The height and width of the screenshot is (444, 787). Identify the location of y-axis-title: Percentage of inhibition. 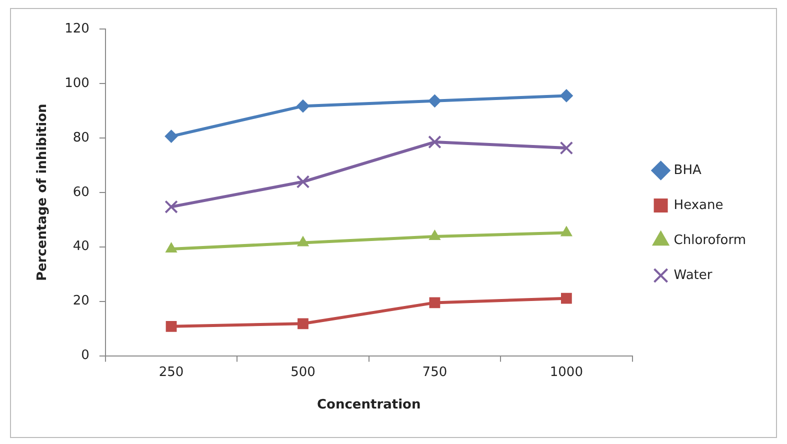
(42, 193).